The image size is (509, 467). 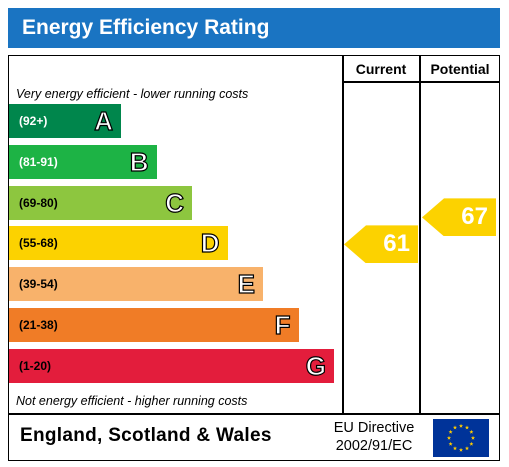 What do you see at coordinates (38, 243) in the screenshot?
I see `band-range: (55-68)` at bounding box center [38, 243].